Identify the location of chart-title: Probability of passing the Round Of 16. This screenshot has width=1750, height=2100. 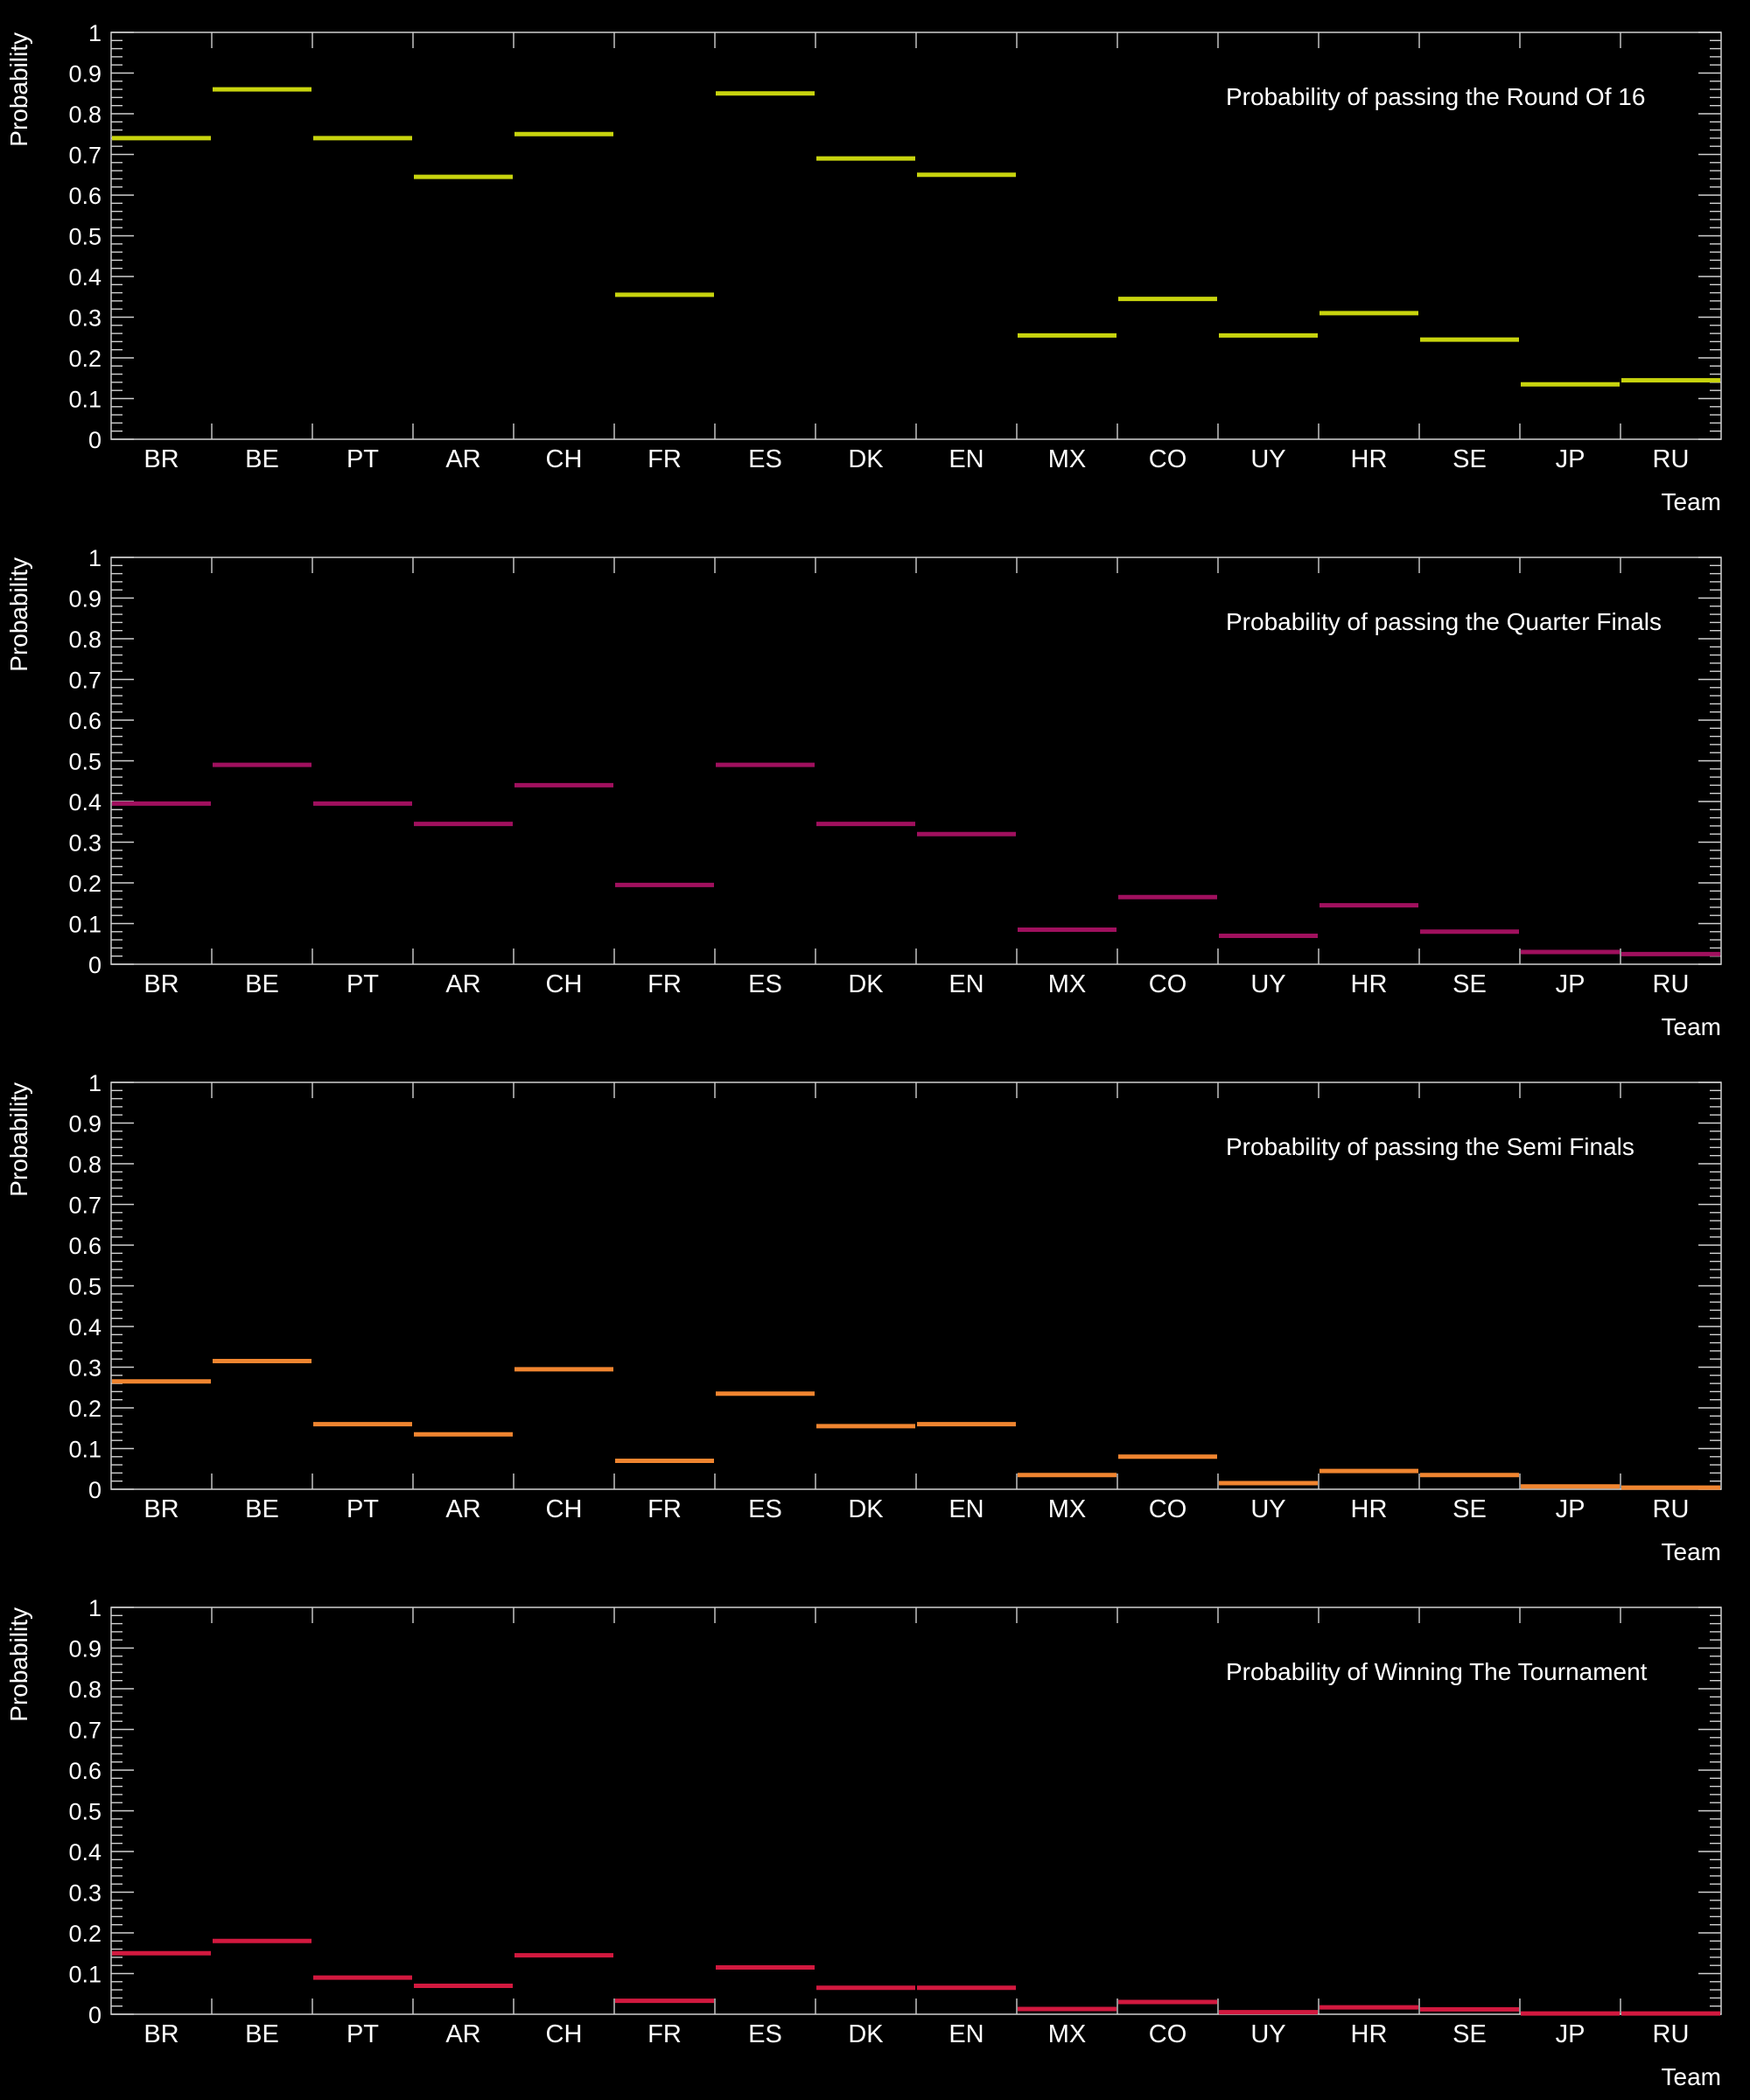
(1435, 96).